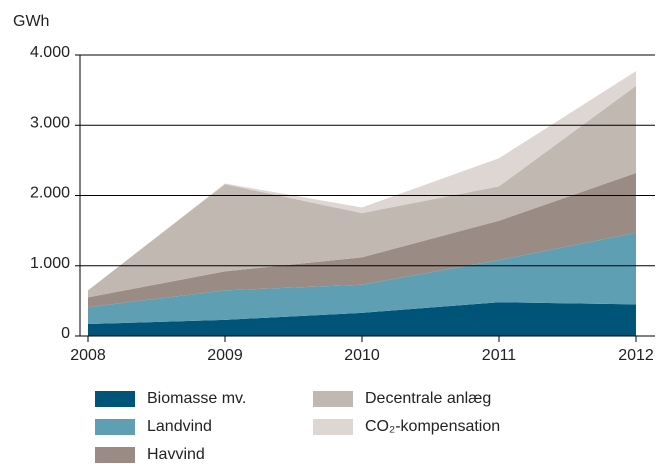 This screenshot has width=659, height=464. What do you see at coordinates (50, 122) in the screenshot?
I see `y-tick-label: 3.000` at bounding box center [50, 122].